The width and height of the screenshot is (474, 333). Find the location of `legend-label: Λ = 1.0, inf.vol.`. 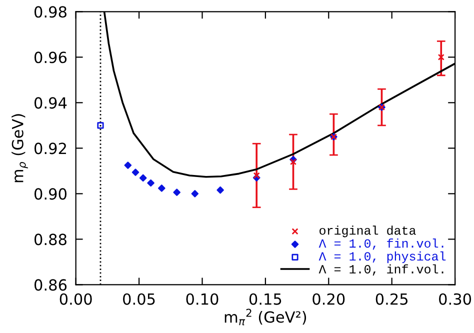

legend-label: Λ = 1.0, inf.vol. is located at coordinates (381, 270).